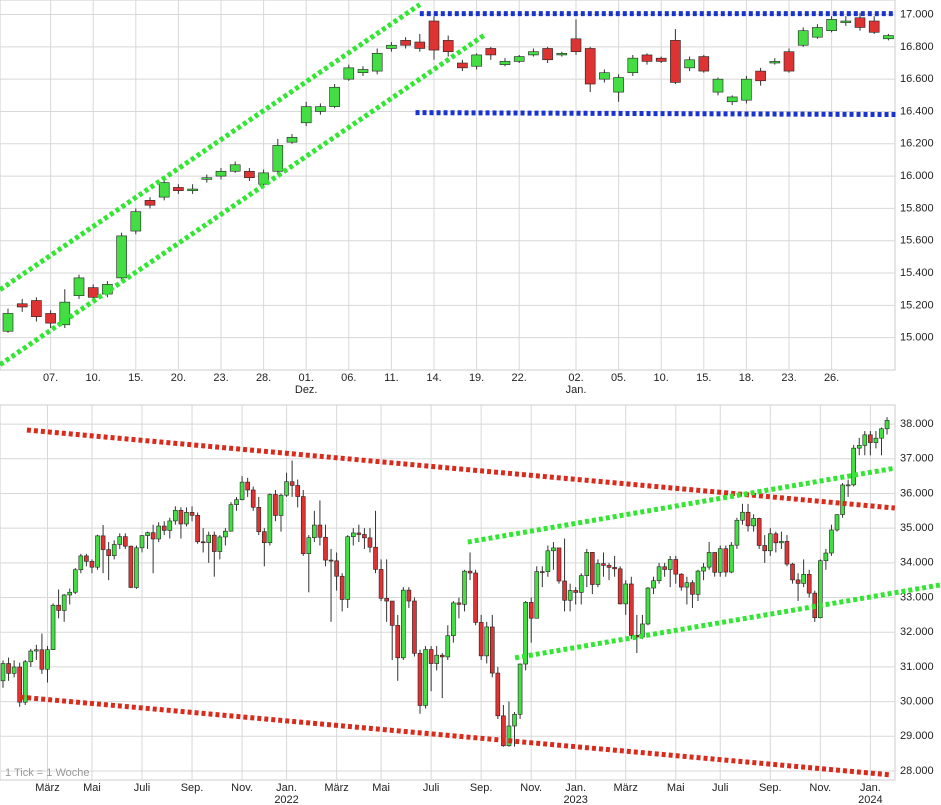 The width and height of the screenshot is (941, 805). What do you see at coordinates (655, 114) in the screenshot?
I see `trend-line` at bounding box center [655, 114].